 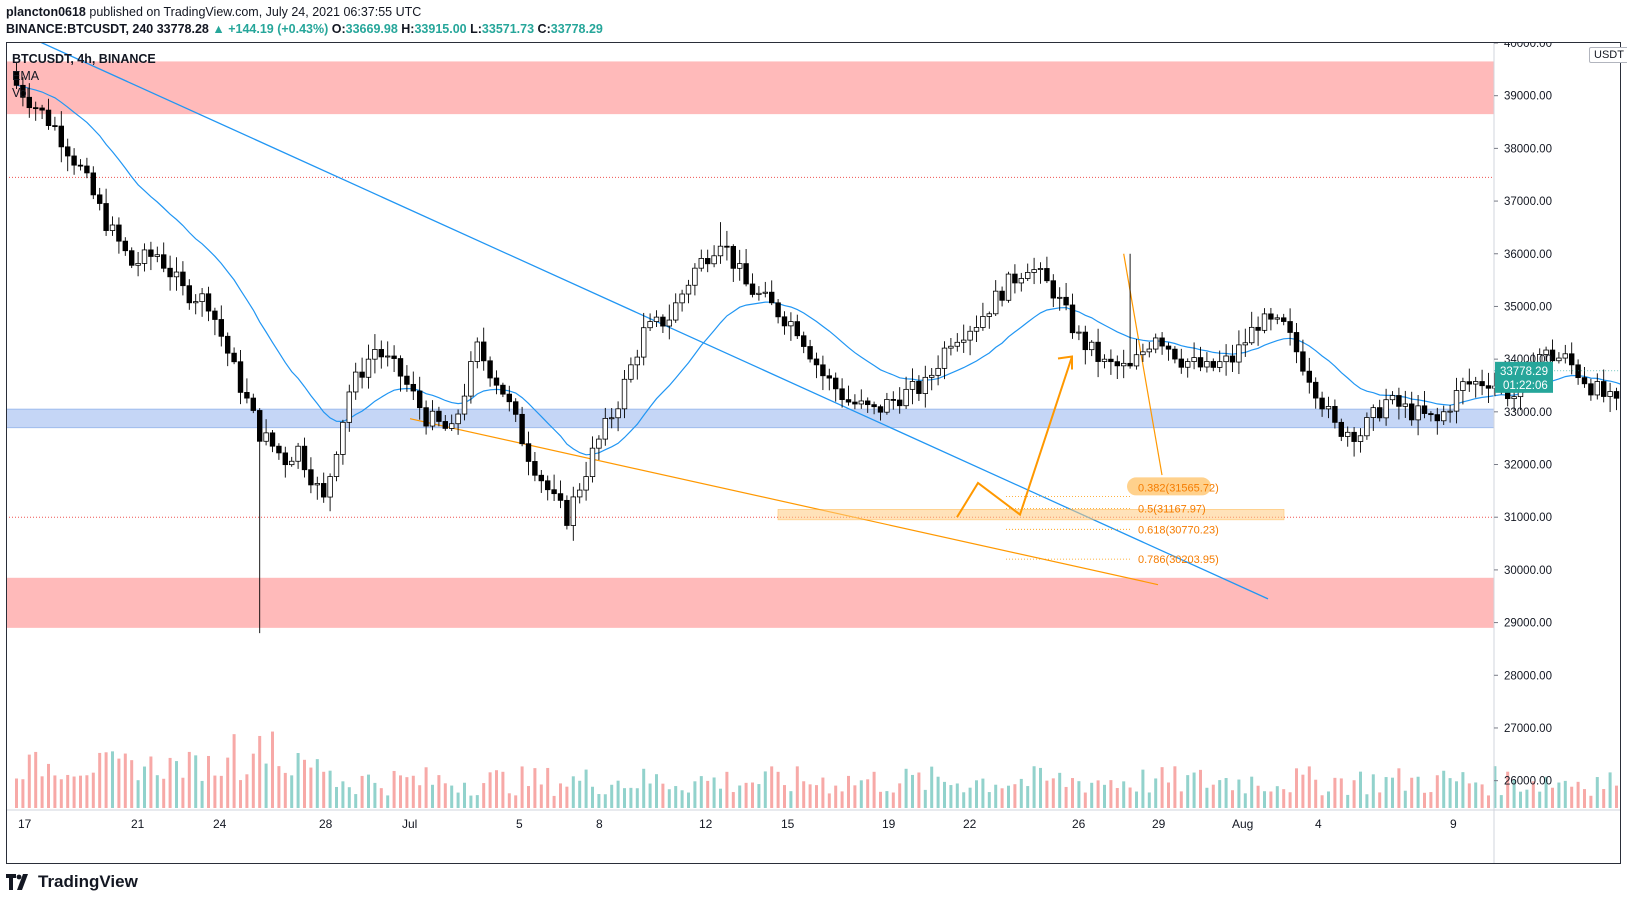 I want to click on legend-ema: EMA, so click(x=26, y=76).